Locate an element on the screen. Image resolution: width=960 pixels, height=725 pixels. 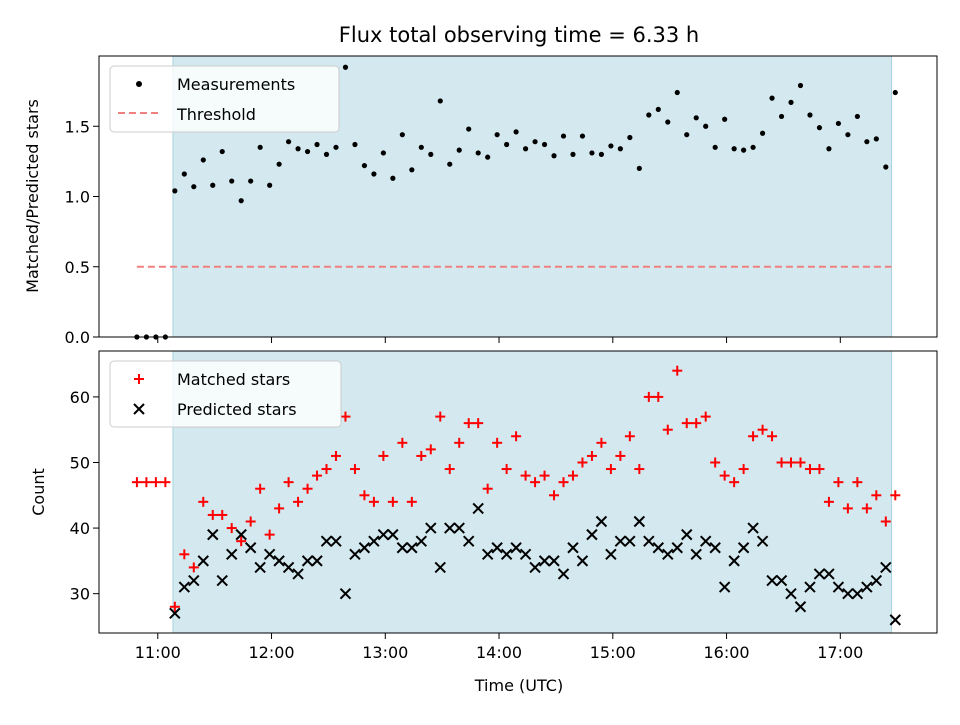
xtick-label: 16:00 is located at coordinates (726, 652).